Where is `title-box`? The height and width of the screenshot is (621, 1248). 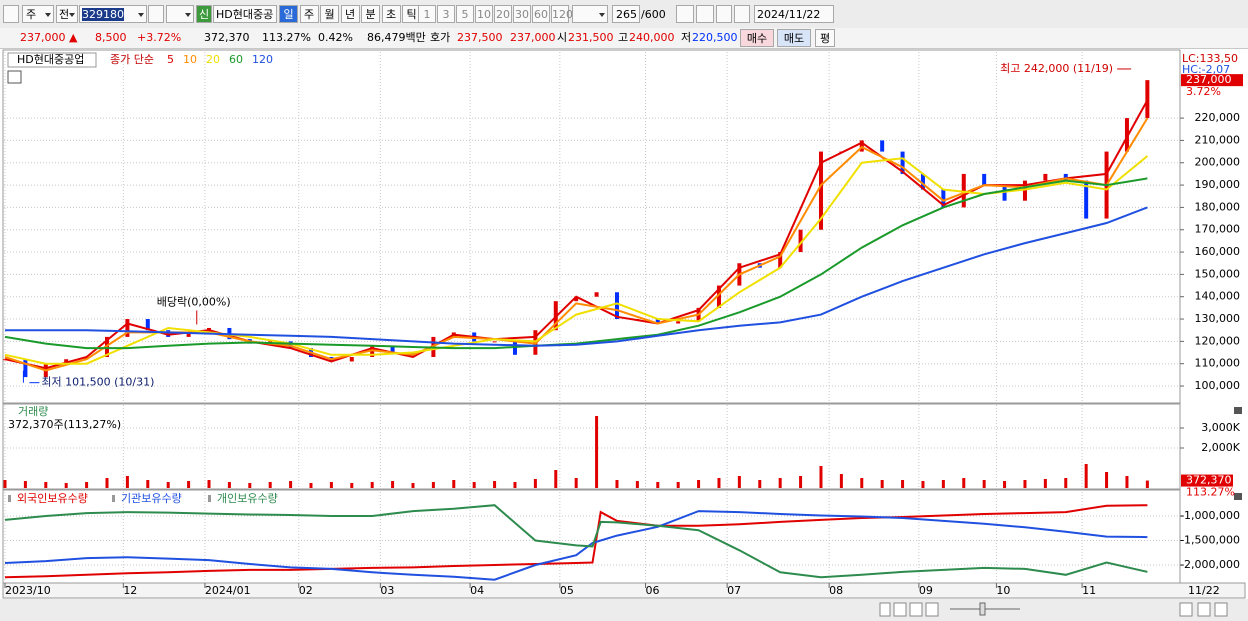 title-box is located at coordinates (52, 60).